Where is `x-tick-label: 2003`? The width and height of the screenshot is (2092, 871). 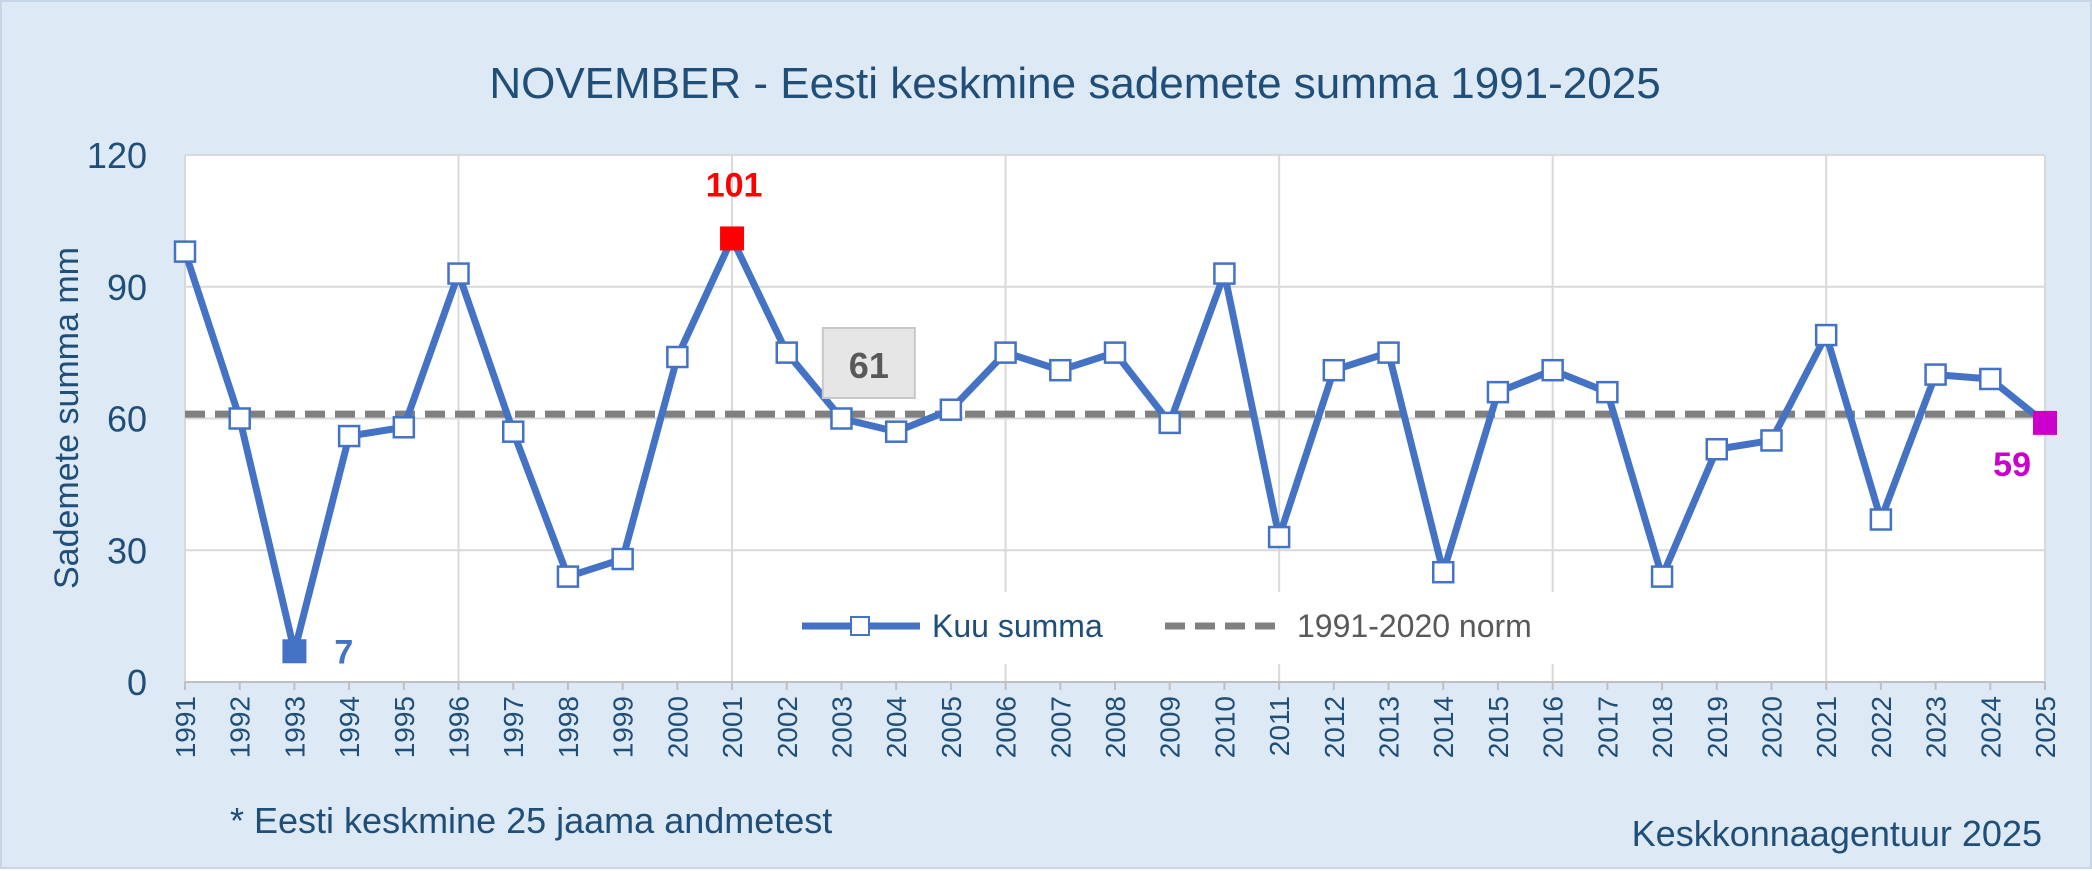
x-tick-label: 2003 is located at coordinates (841, 727).